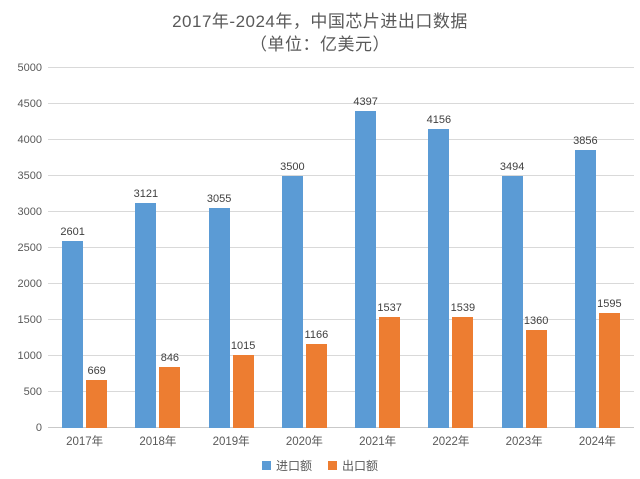 The height and width of the screenshot is (479, 640). What do you see at coordinates (292, 294) in the screenshot?
I see `bar-import: 3500` at bounding box center [292, 294].